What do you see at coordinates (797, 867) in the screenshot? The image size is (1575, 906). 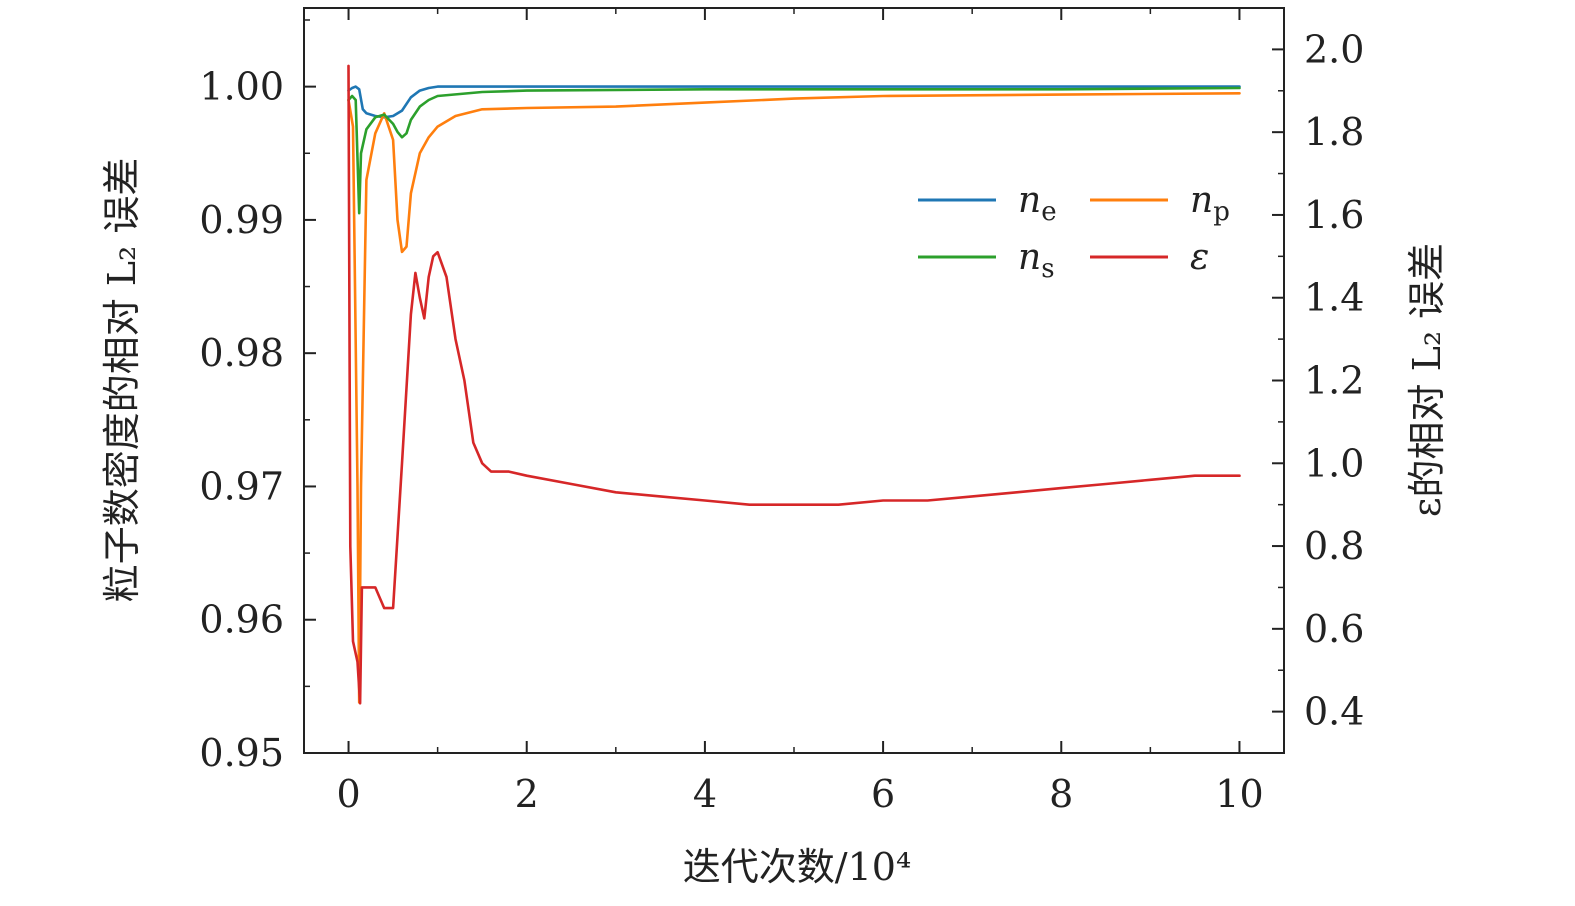 I see `x-axis-title: 迭代次数/10⁴` at bounding box center [797, 867].